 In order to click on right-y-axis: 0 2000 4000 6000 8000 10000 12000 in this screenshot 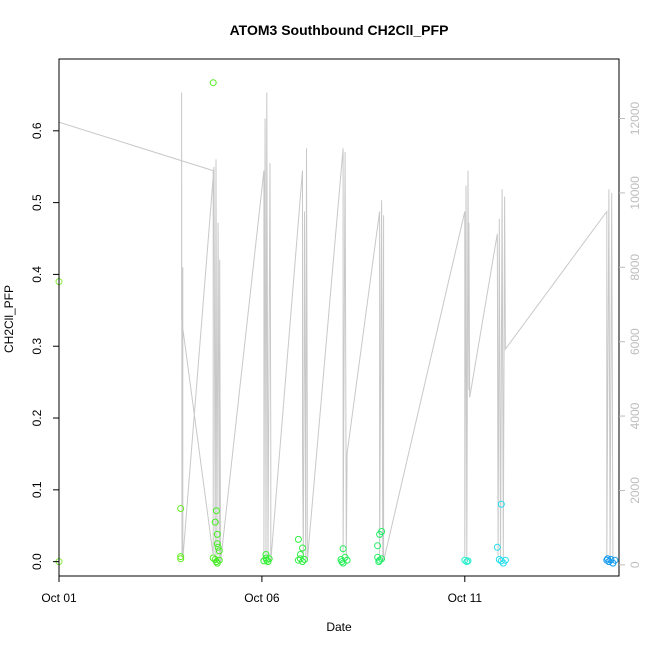, I will do `click(630, 335)`.